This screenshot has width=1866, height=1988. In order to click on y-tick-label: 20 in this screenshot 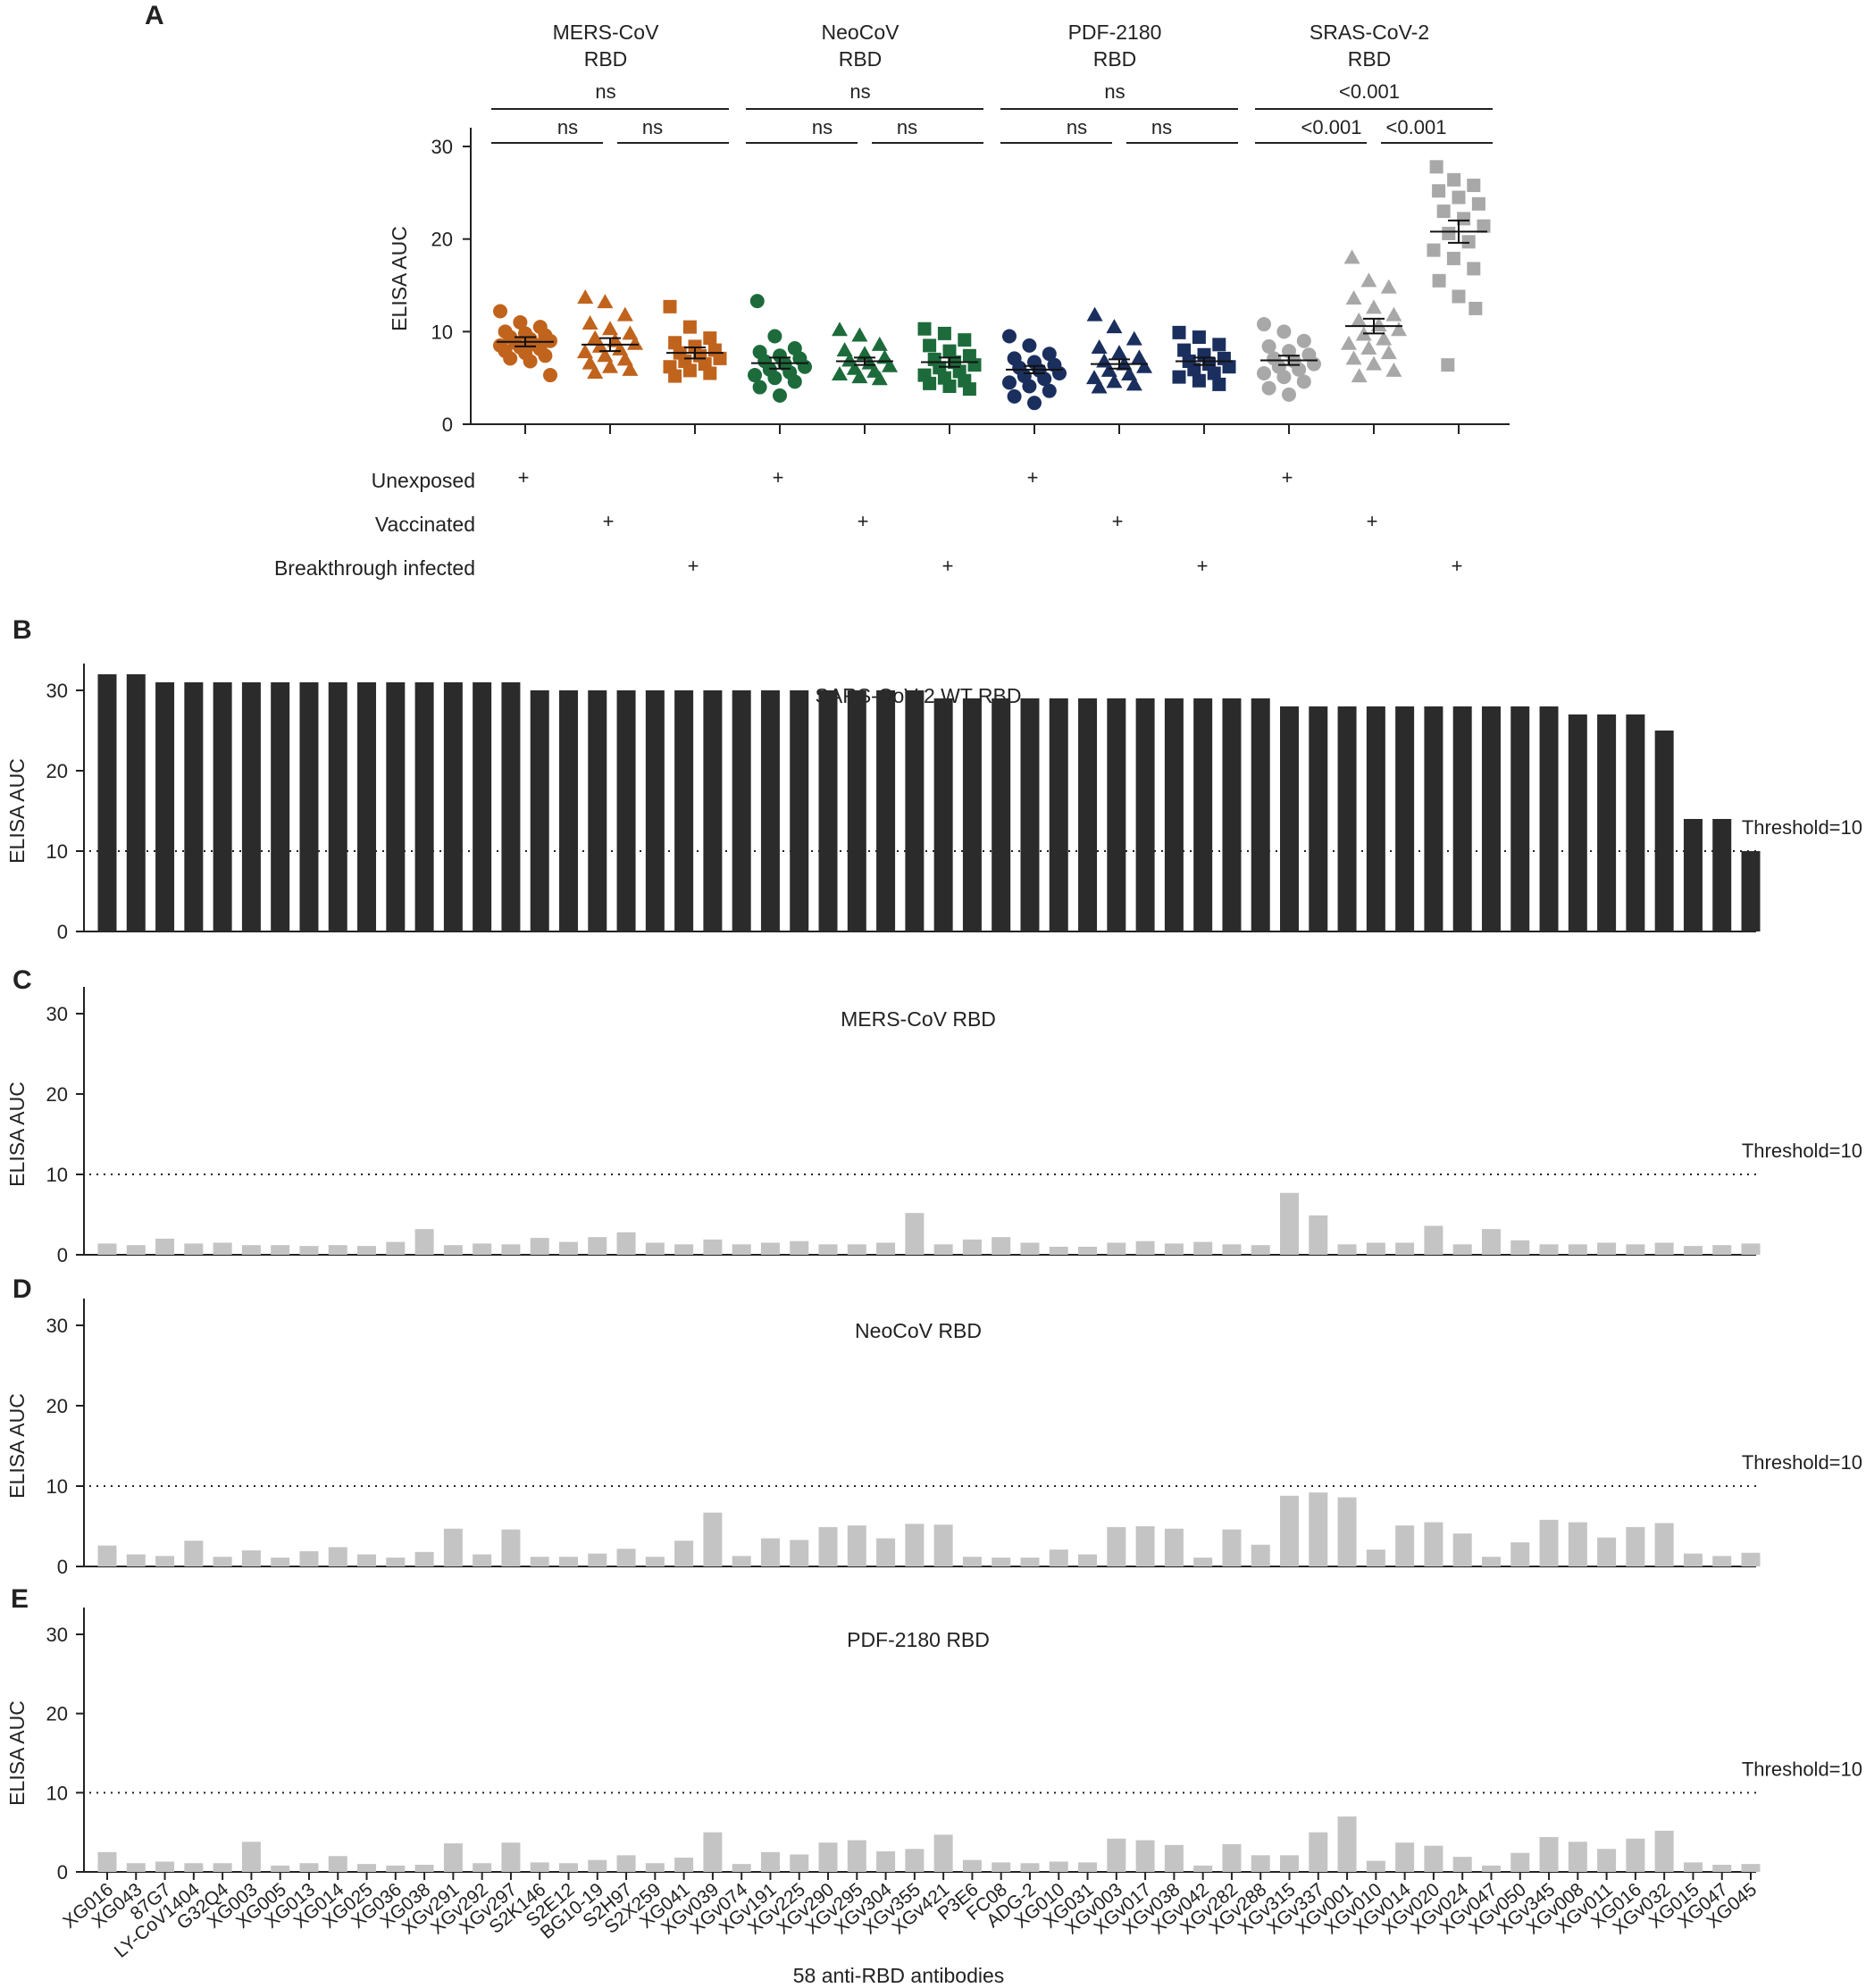, I will do `click(442, 240)`.